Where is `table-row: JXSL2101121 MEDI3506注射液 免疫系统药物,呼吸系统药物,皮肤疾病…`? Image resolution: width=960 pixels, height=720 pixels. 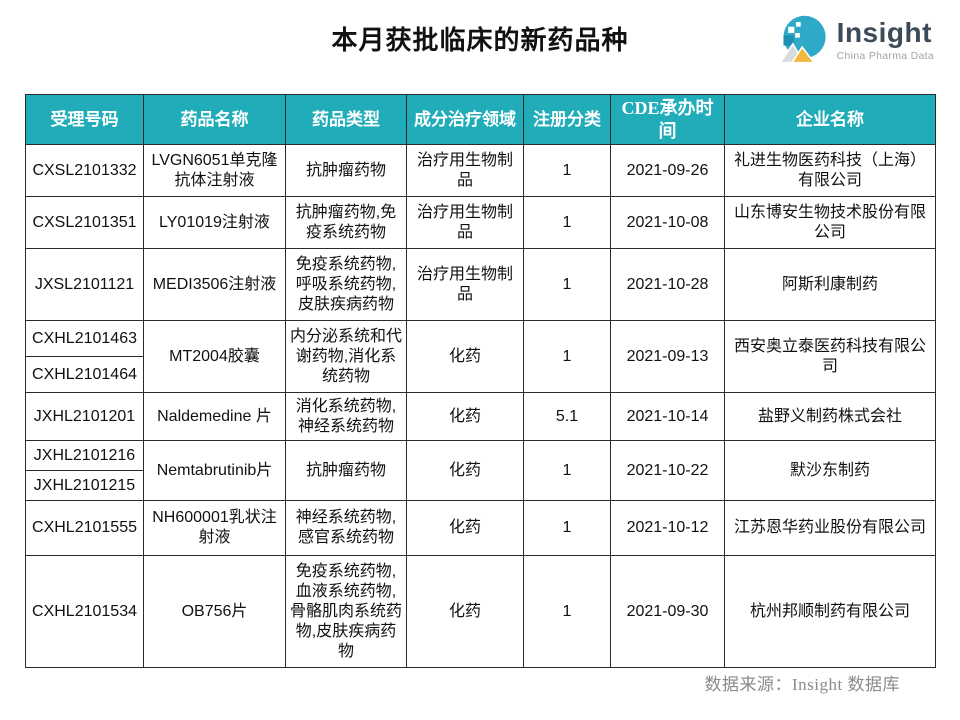
table-row: JXSL2101121 MEDI3506注射液 免疫系统药物,呼吸系统药物,皮肤疾病… is located at coordinates (480, 284).